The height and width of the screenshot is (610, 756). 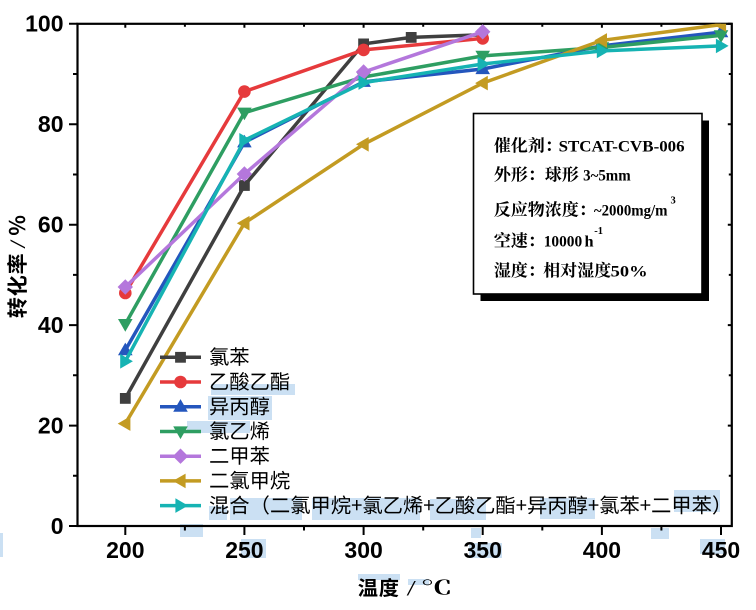 What do you see at coordinates (483, 550) in the screenshot?
I see `svg-text: 350` at bounding box center [483, 550].